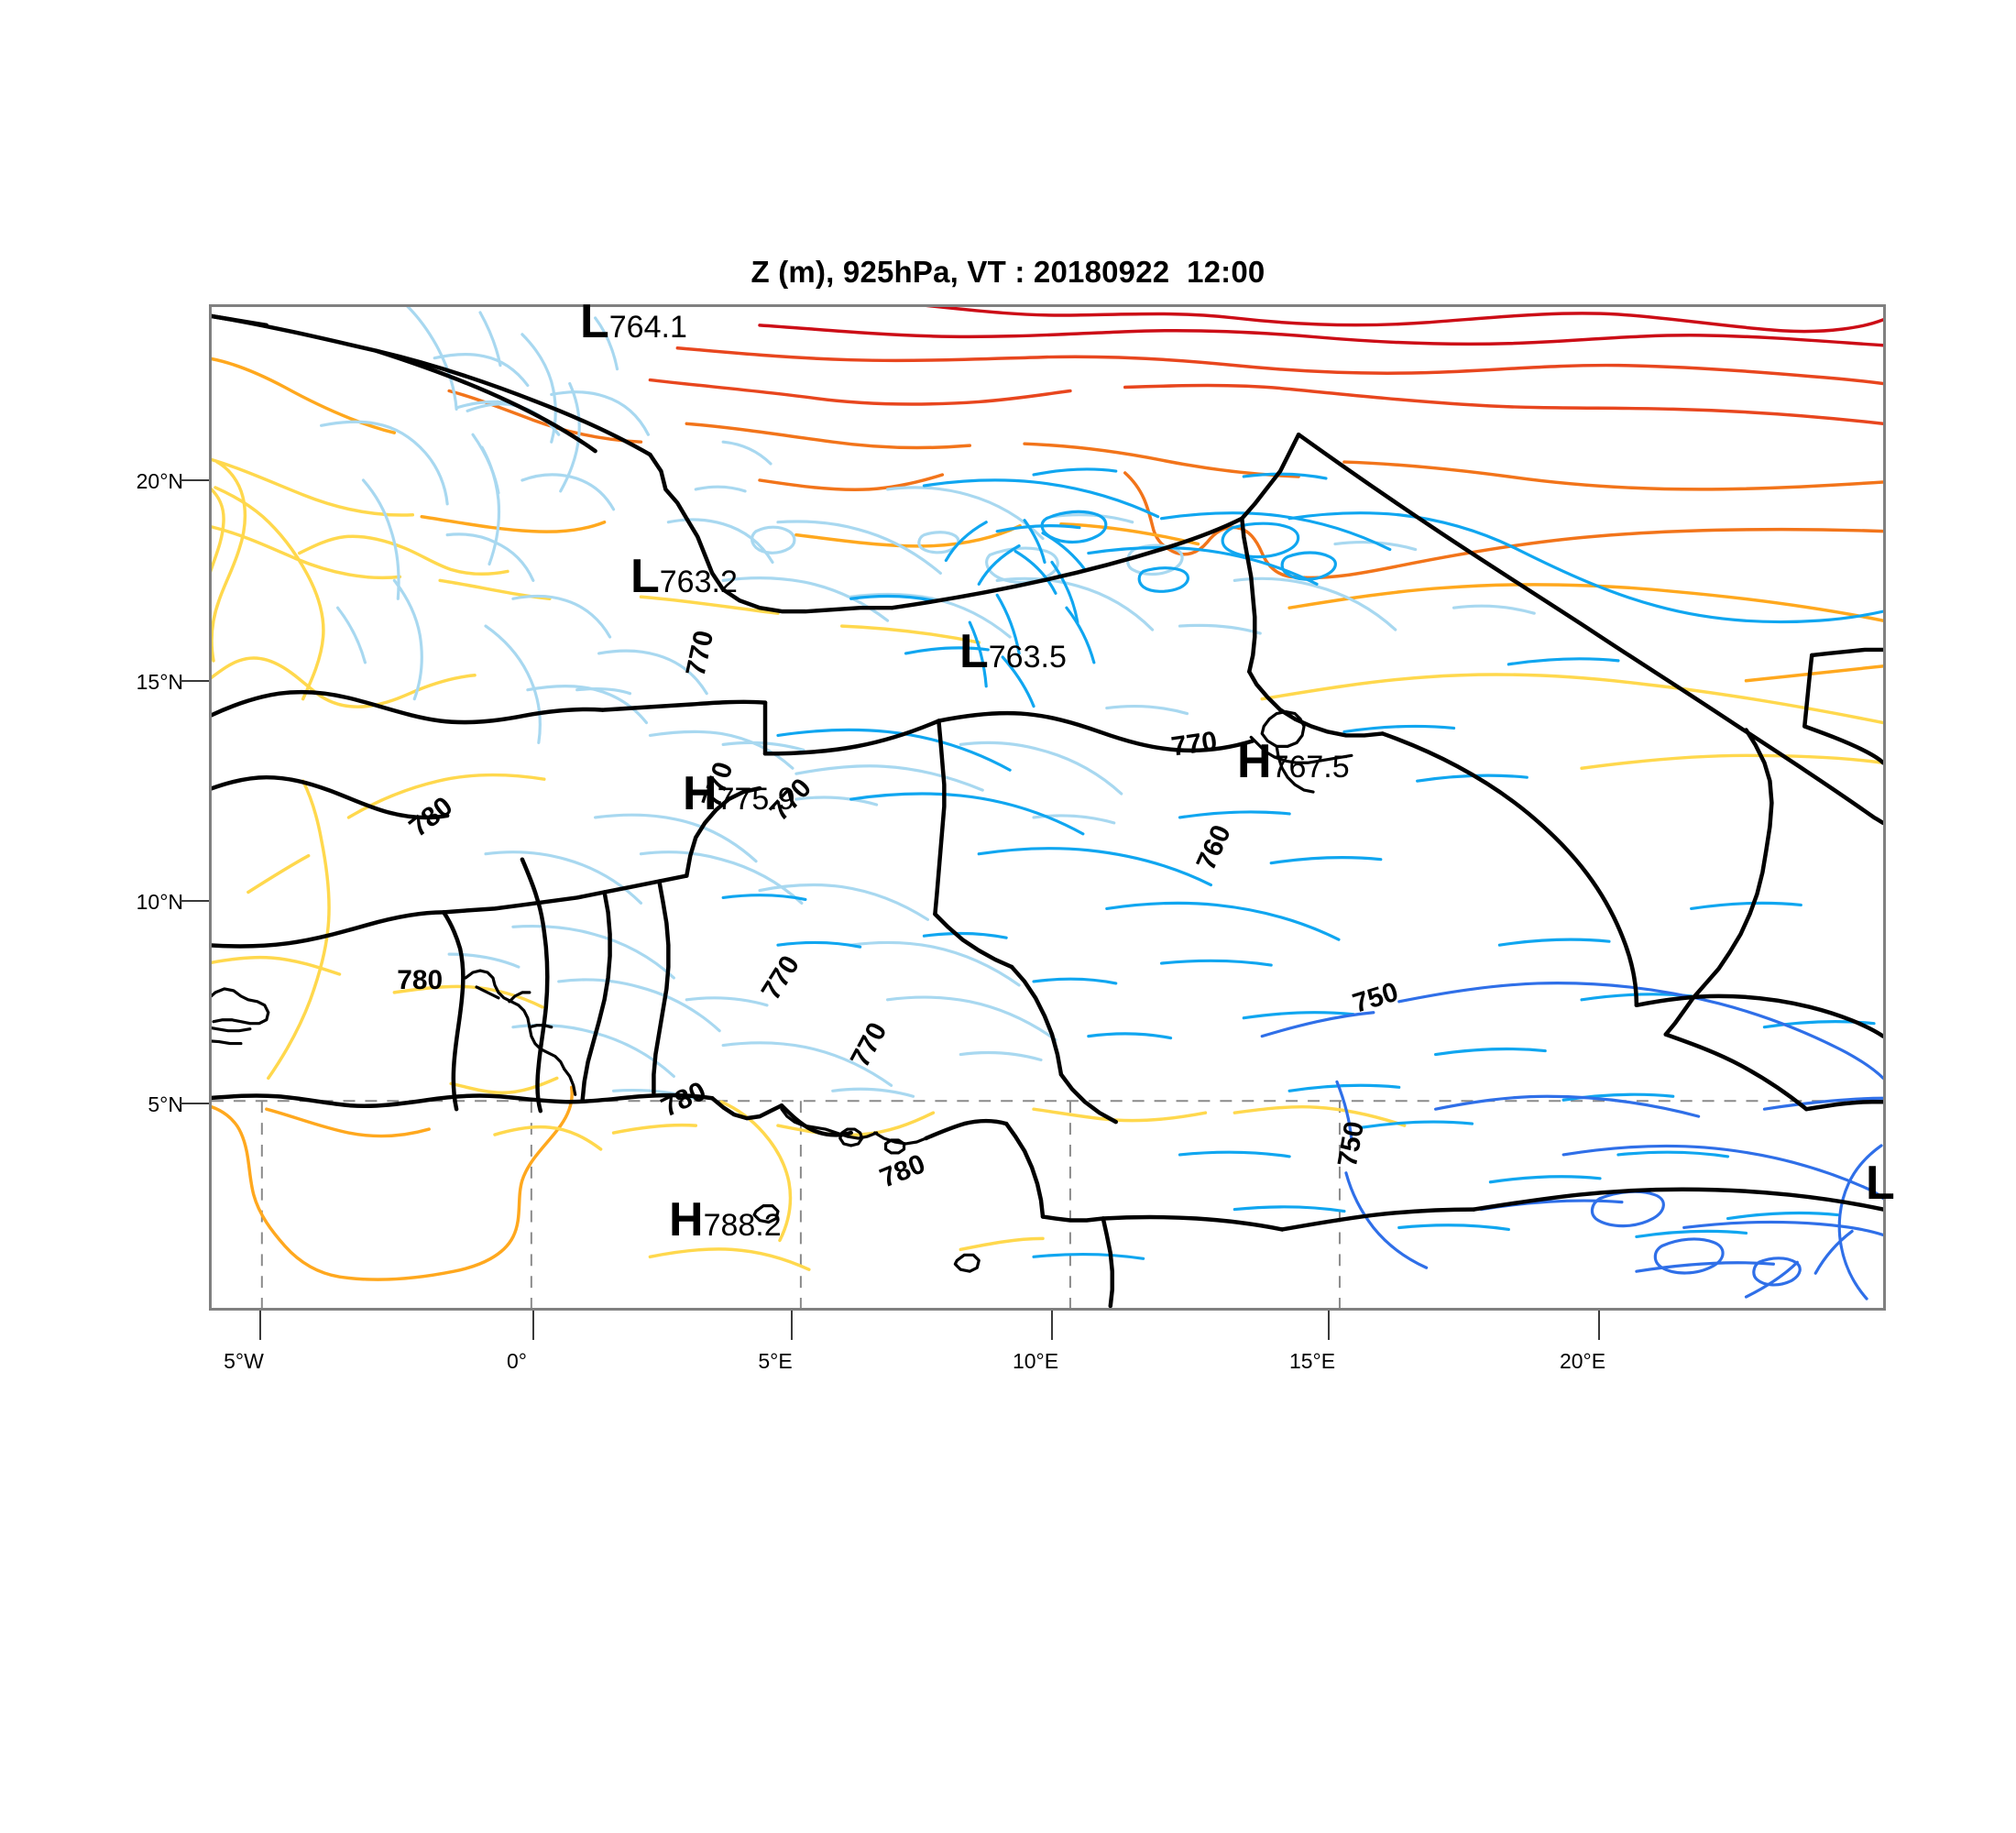  I want to click on contour-label-780-c: 780, so click(683, 1099).